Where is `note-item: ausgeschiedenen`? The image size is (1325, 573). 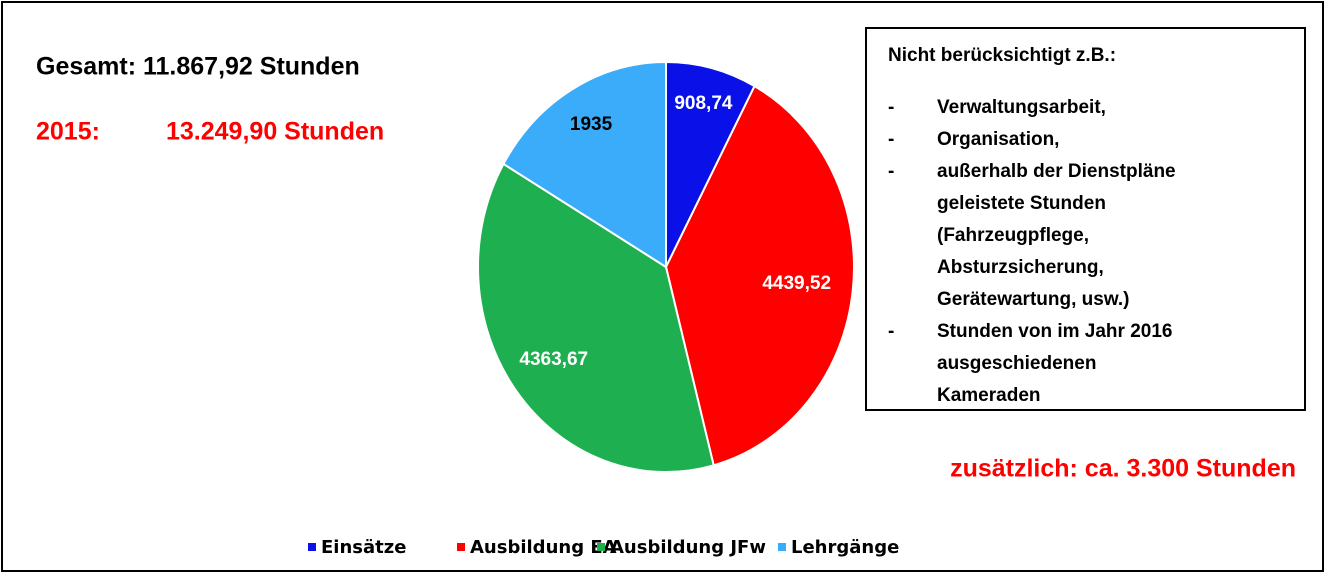 note-item: ausgeschiedenen is located at coordinates (1016, 363).